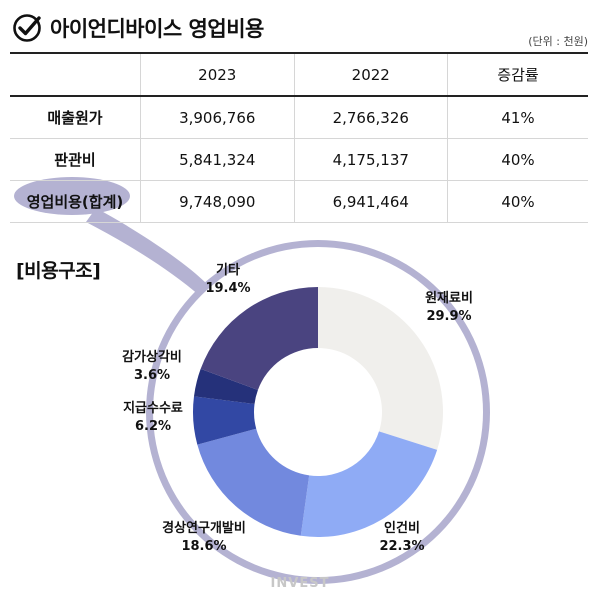 Image resolution: width=600 pixels, height=600 pixels. I want to click on header: 아이언디바이스 영업비용, so click(138, 28).